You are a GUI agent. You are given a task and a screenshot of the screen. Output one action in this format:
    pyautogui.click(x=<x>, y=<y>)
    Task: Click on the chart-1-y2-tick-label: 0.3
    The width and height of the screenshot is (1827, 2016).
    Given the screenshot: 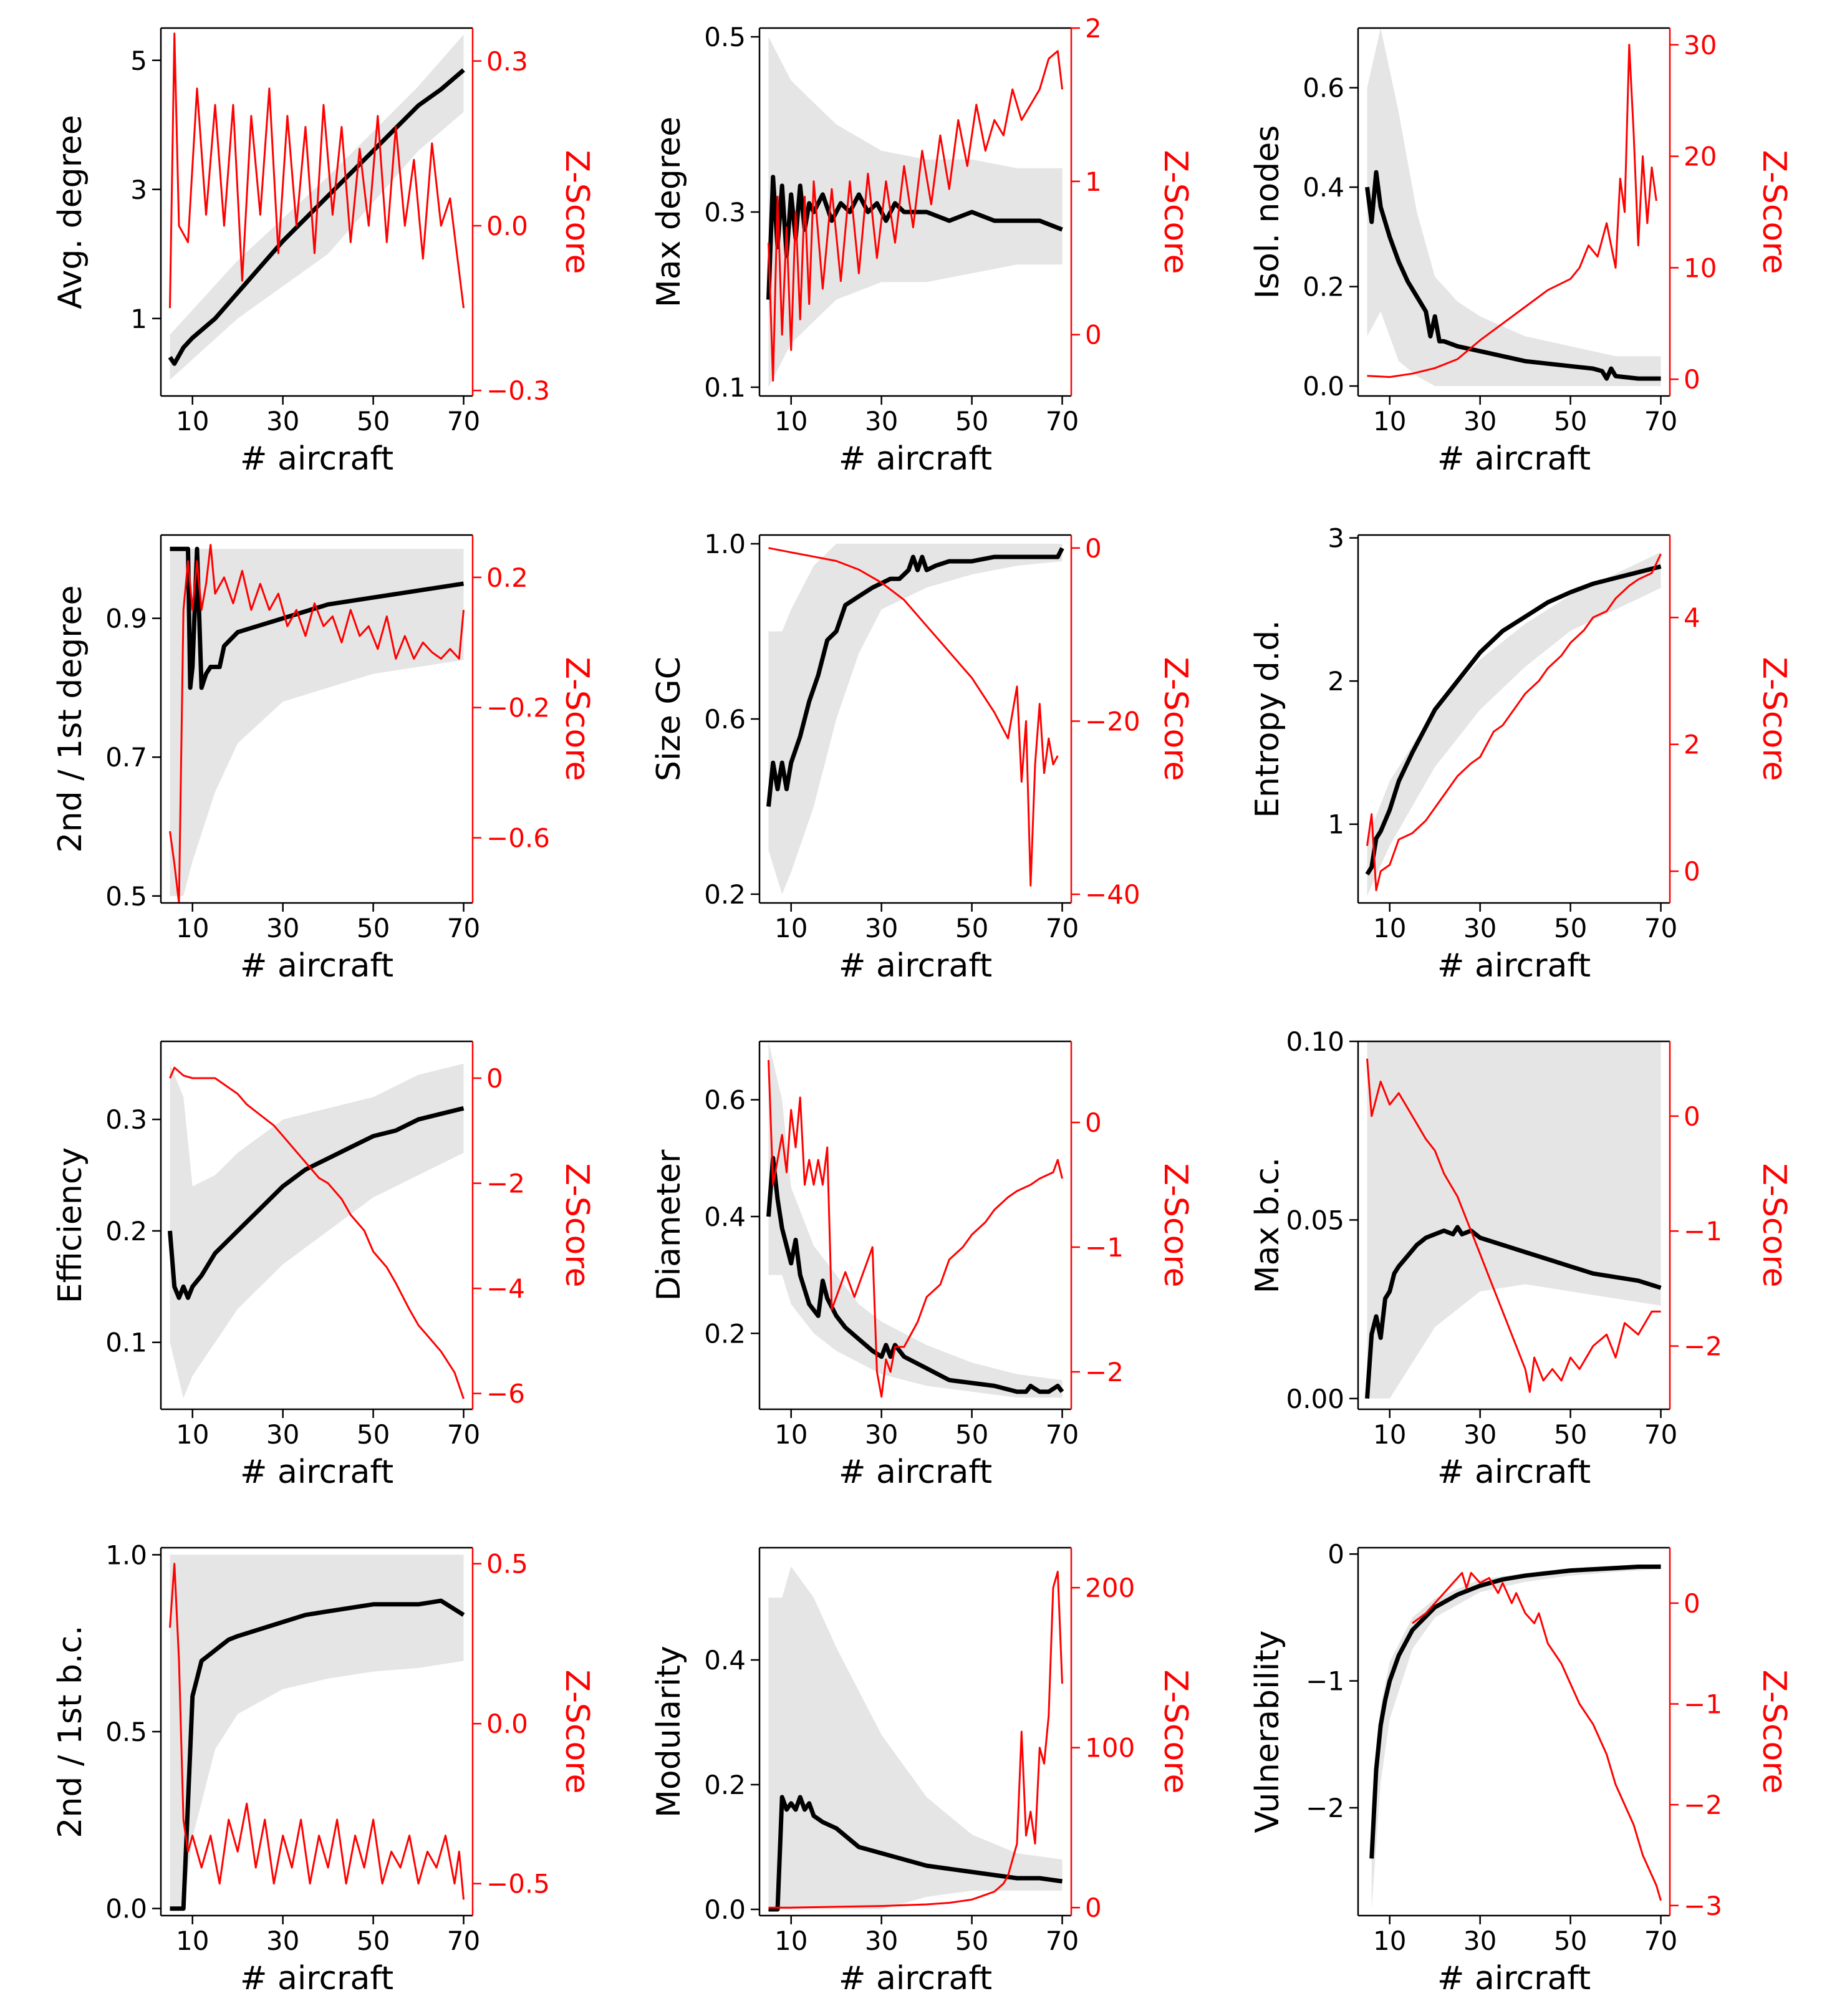 What is the action you would take?
    pyautogui.click(x=507, y=62)
    